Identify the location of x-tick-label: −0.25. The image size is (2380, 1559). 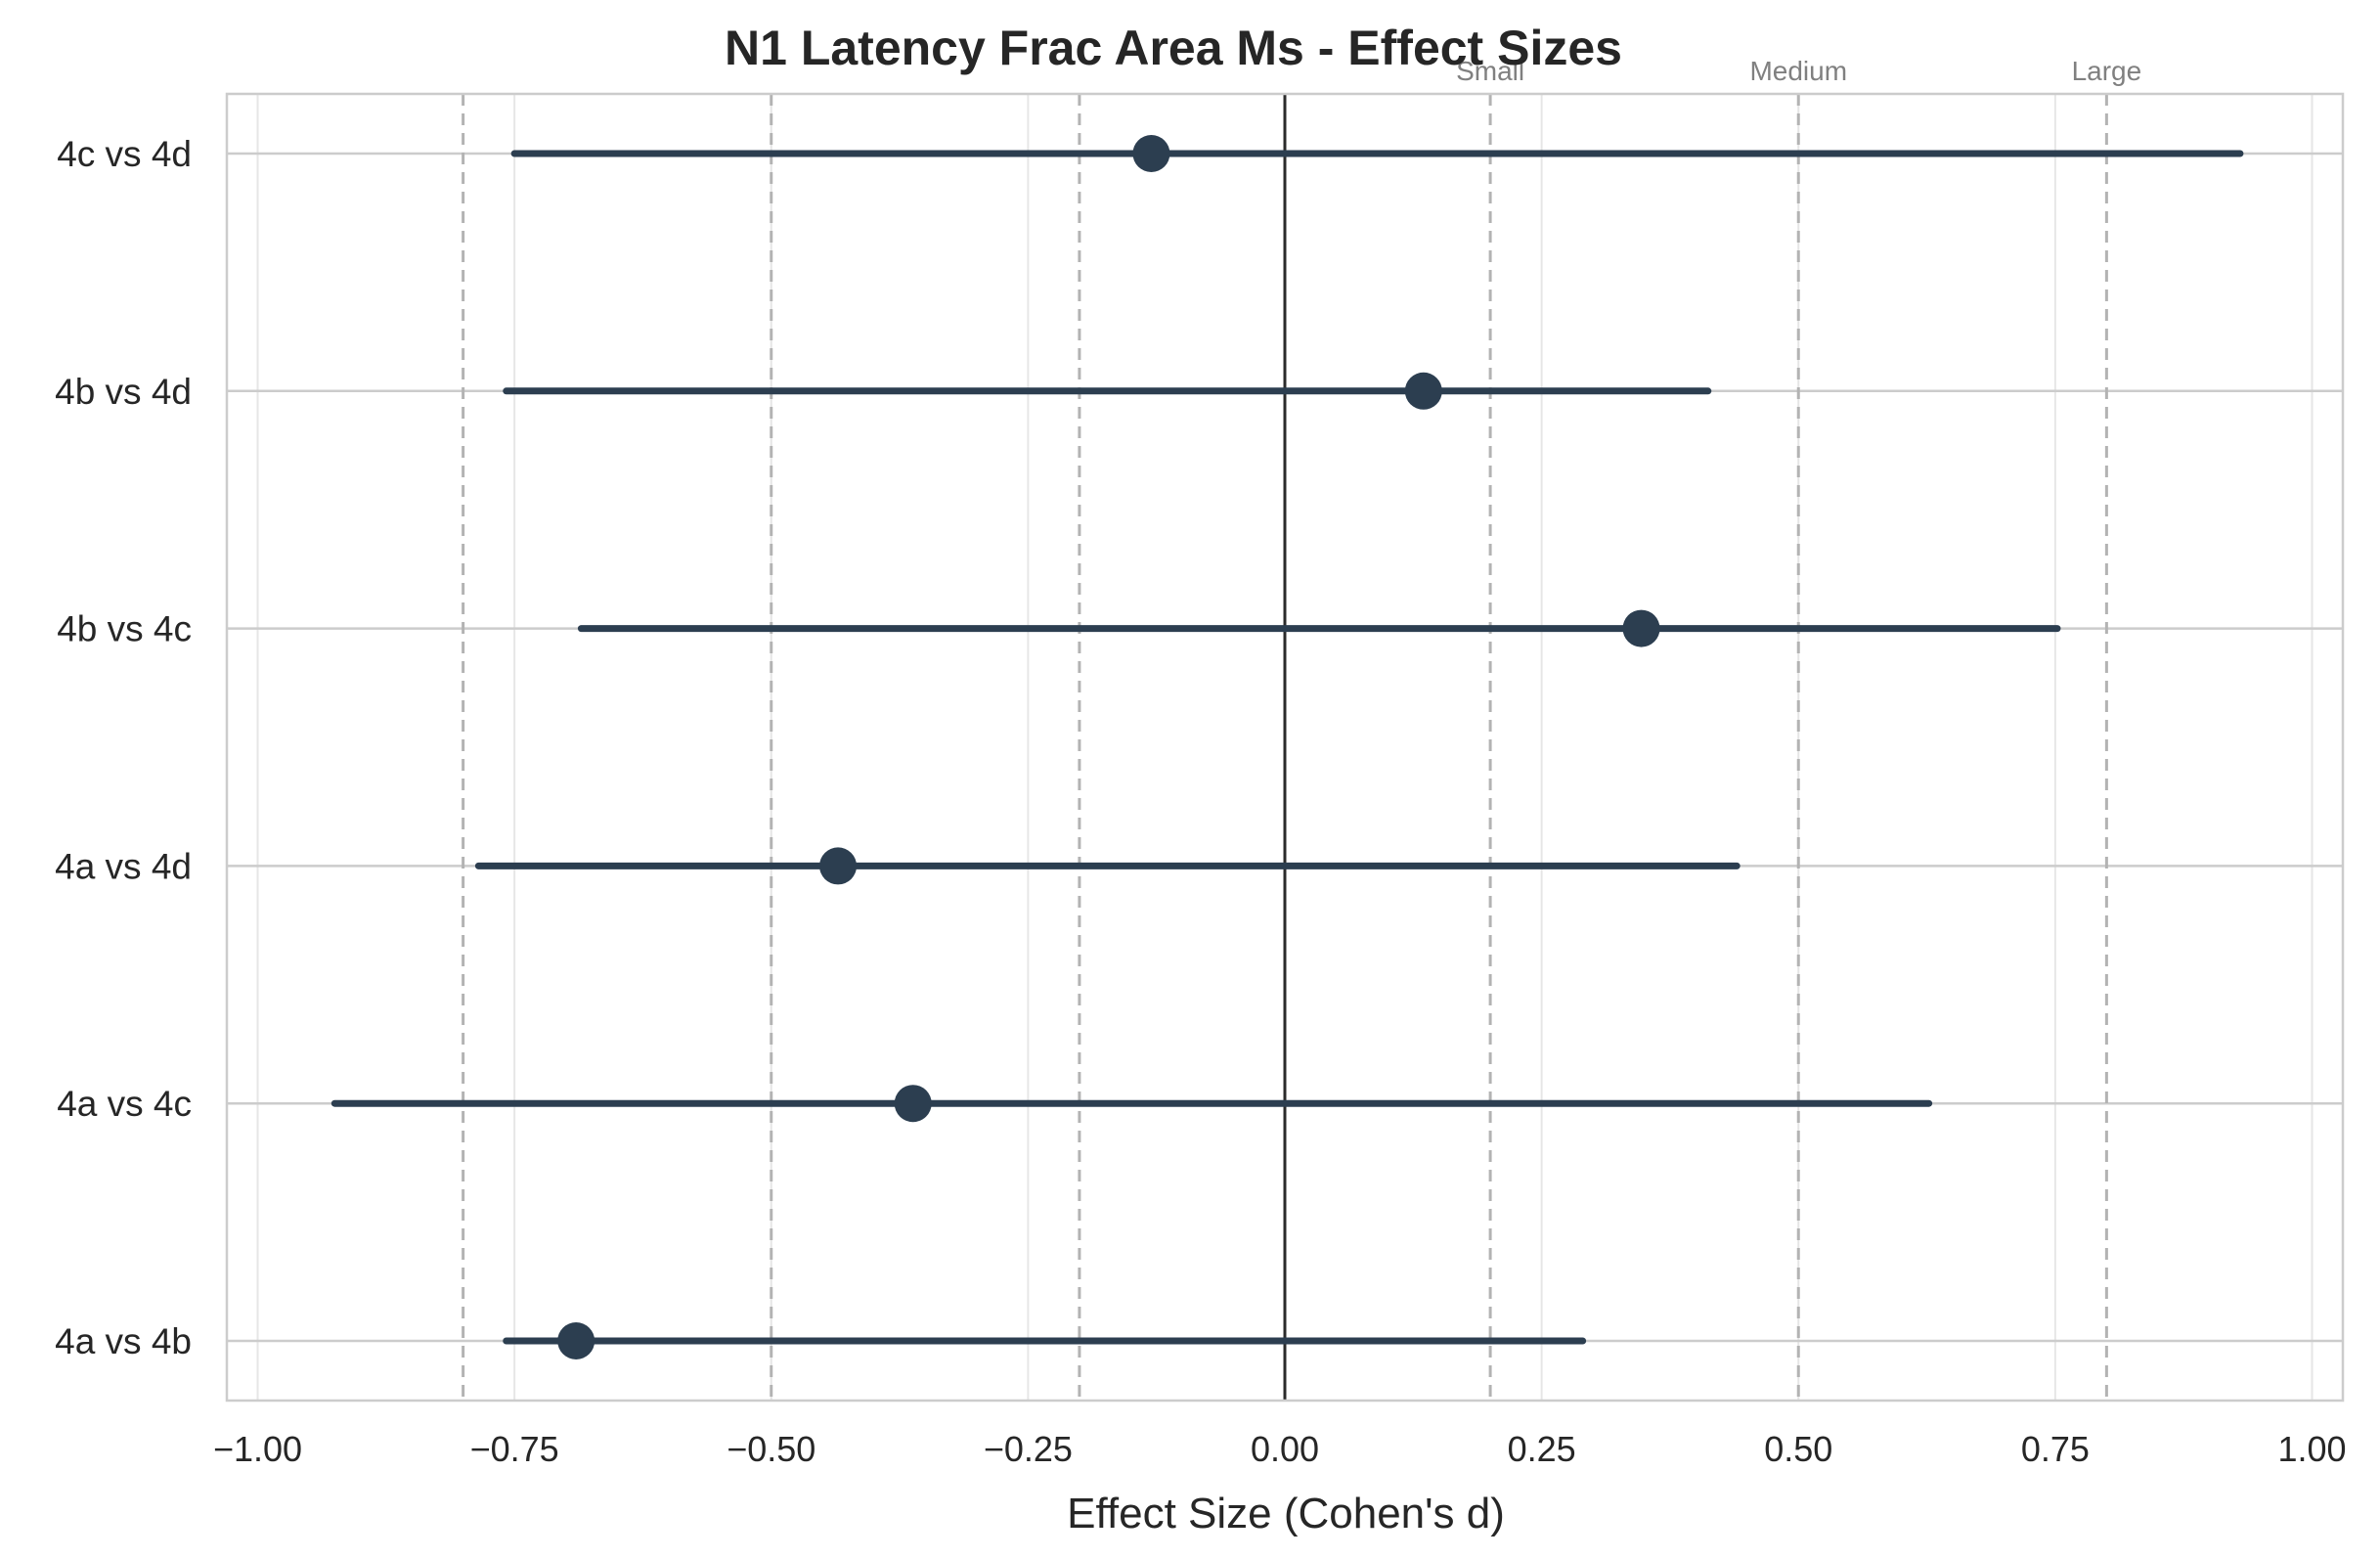
(1028, 1449).